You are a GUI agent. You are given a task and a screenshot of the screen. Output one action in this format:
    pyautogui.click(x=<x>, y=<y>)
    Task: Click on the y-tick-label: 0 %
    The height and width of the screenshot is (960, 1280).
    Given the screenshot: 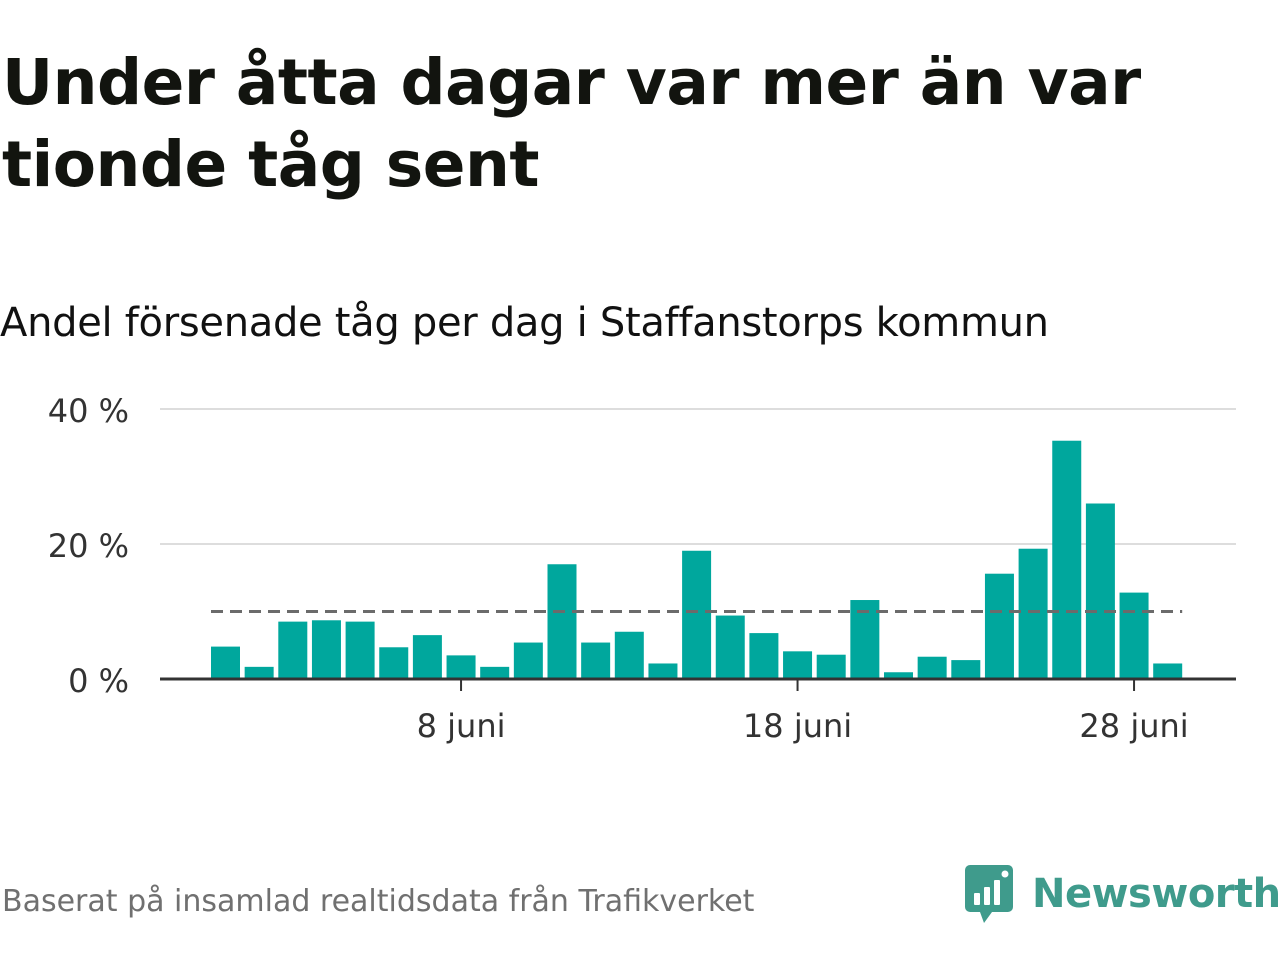 What is the action you would take?
    pyautogui.click(x=98, y=681)
    